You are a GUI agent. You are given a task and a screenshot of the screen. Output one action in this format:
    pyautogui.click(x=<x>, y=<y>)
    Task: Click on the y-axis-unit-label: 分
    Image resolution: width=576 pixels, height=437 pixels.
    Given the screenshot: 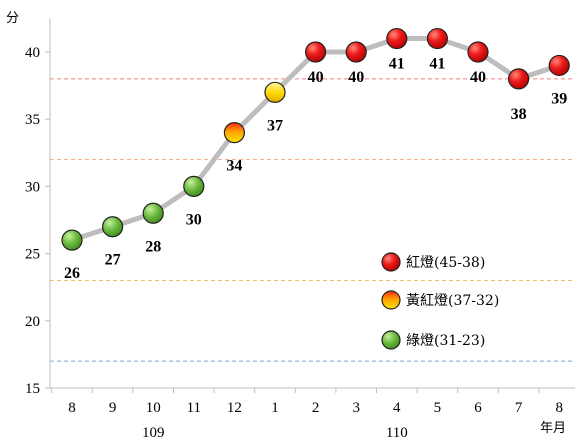 What is the action you would take?
    pyautogui.click(x=12, y=18)
    